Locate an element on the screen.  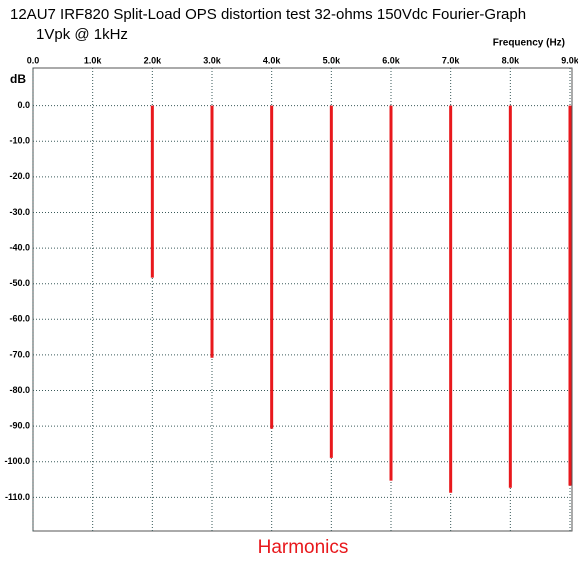
annotation: Harmonics is located at coordinates (303, 547).